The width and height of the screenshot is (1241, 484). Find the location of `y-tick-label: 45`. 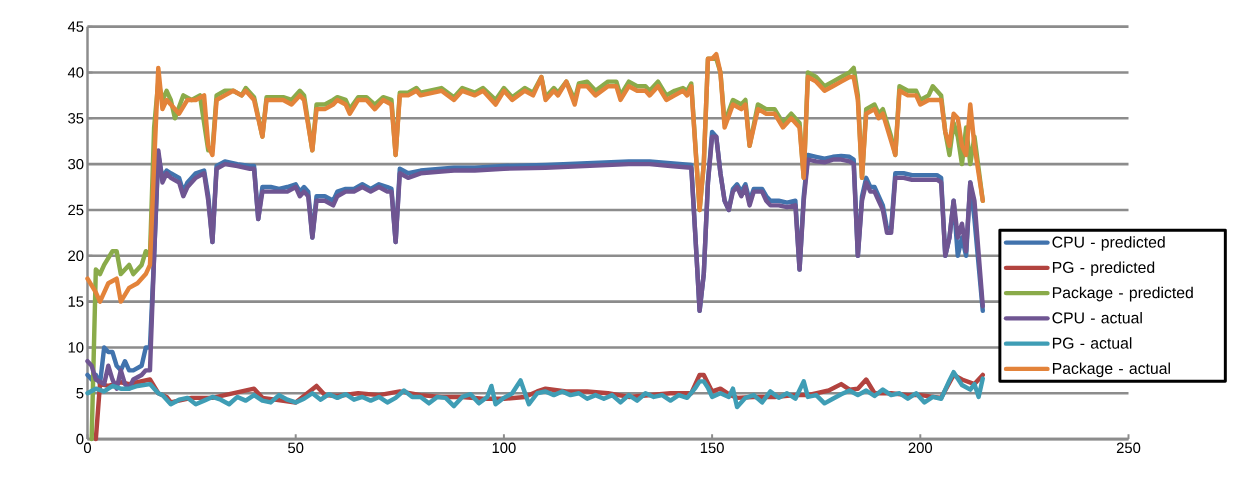

y-tick-label: 45 is located at coordinates (75, 27).